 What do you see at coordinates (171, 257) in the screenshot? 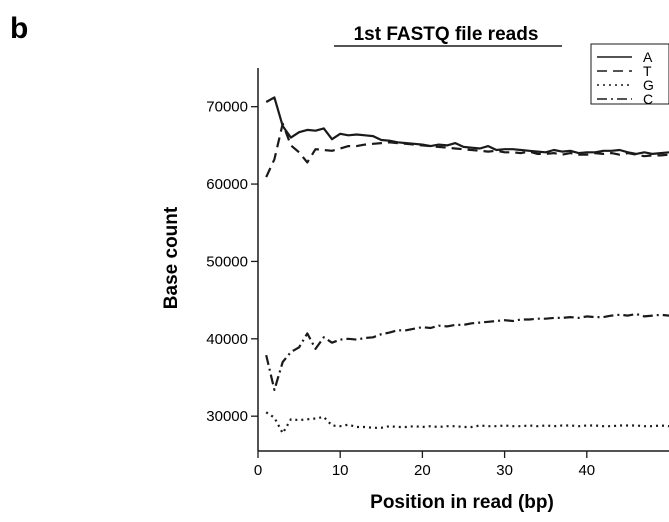
I see `y-axis-label: Base count` at bounding box center [171, 257].